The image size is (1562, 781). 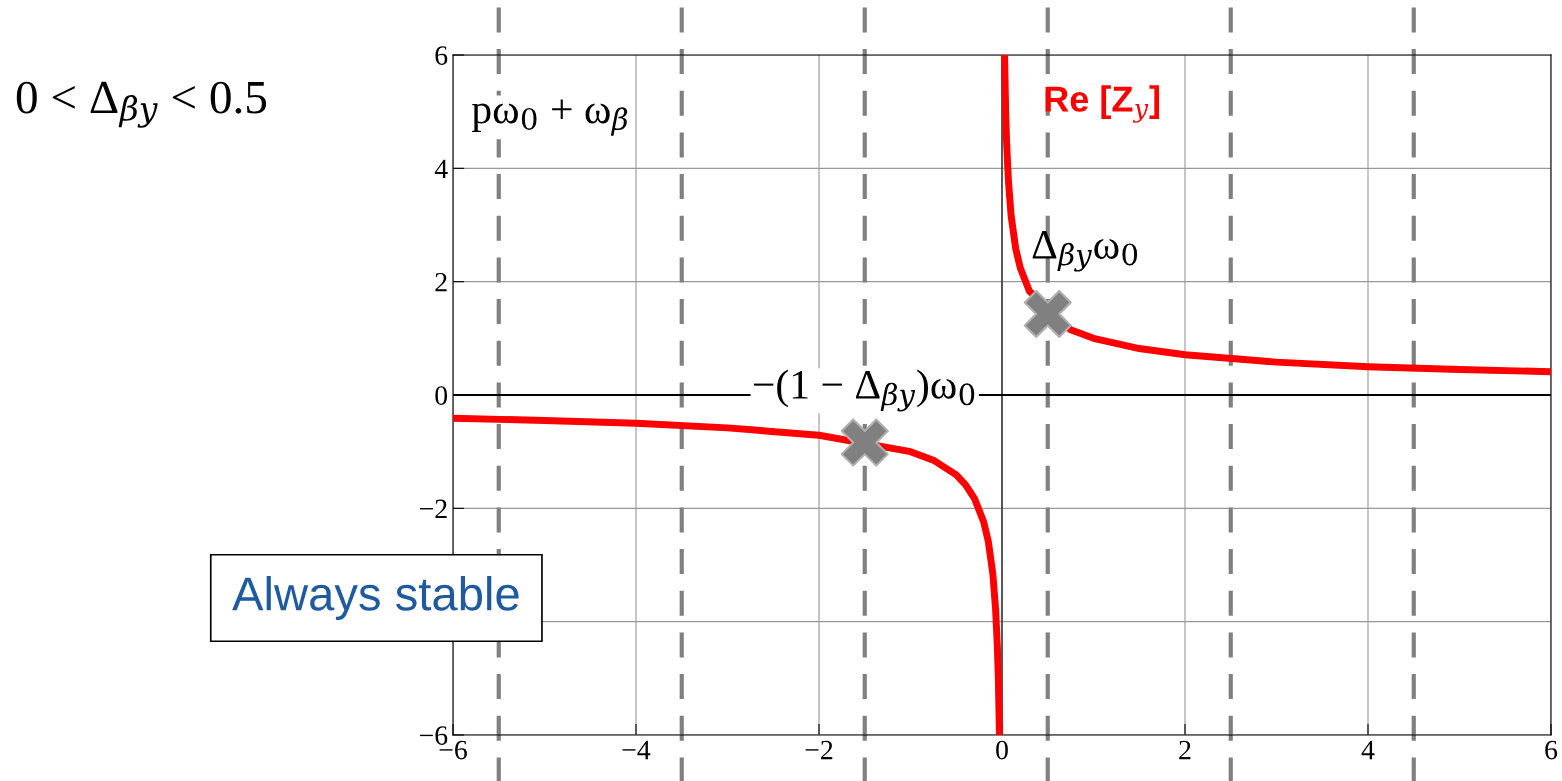 I want to click on y-tick-label: 6, so click(x=441, y=55).